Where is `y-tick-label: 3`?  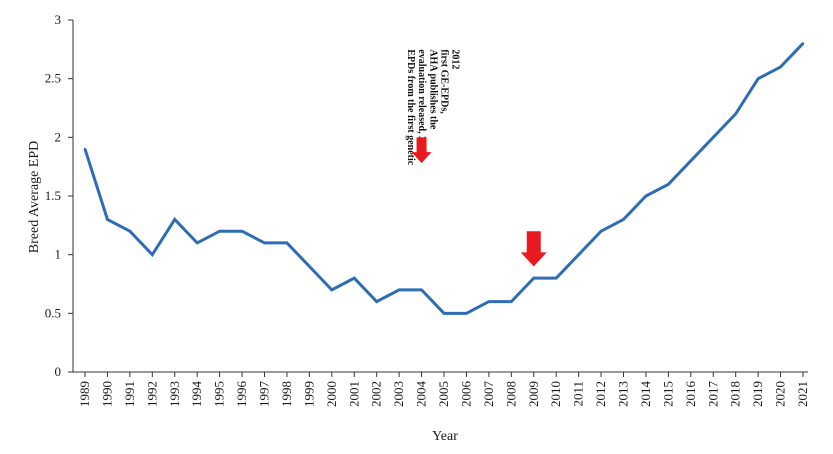
y-tick-label: 3 is located at coordinates (58, 19).